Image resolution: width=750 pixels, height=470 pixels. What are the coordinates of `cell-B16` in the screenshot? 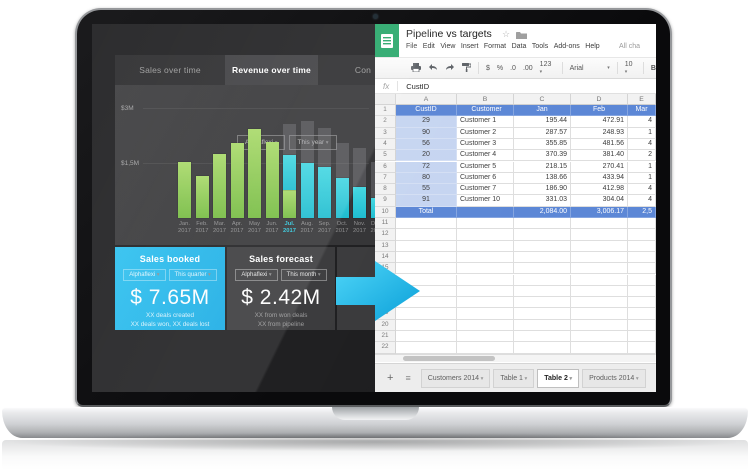 It's located at (485, 280).